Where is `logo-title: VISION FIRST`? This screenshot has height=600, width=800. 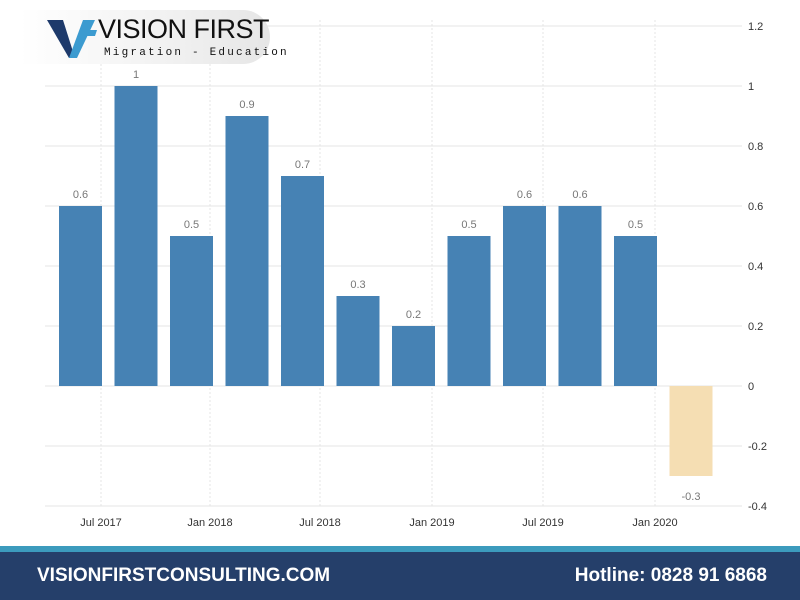 logo-title: VISION FIRST is located at coordinates (184, 29).